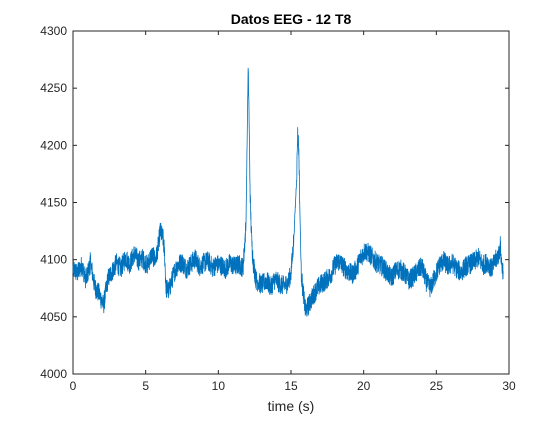  I want to click on x-tick-label: 15, so click(291, 386).